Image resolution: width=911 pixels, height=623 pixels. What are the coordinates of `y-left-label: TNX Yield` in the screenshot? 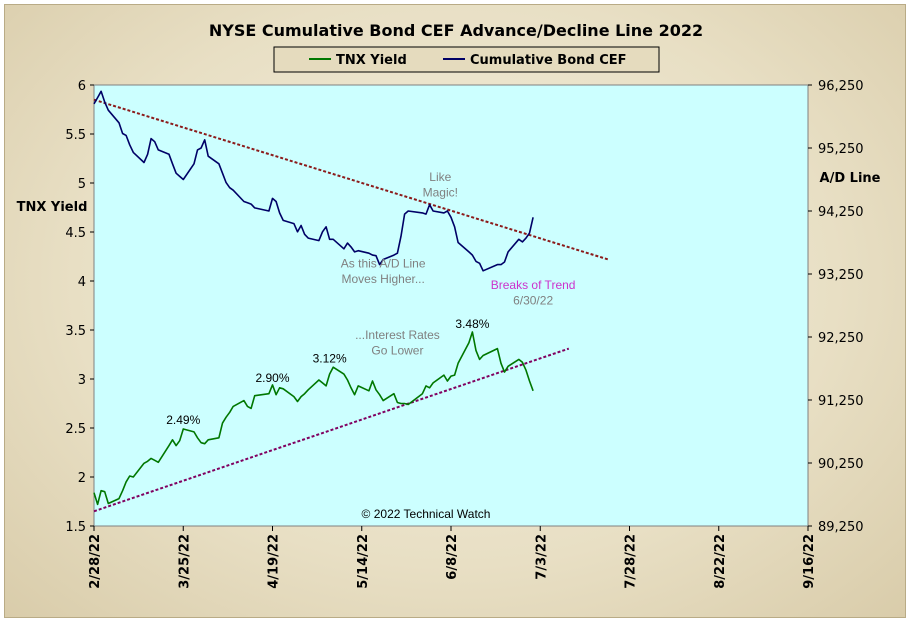 It's located at (52, 207).